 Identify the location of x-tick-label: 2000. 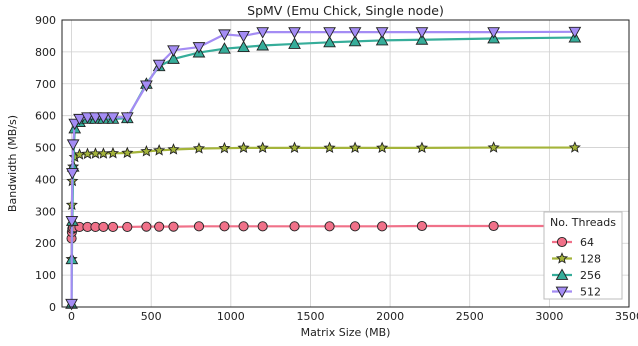
(390, 316).